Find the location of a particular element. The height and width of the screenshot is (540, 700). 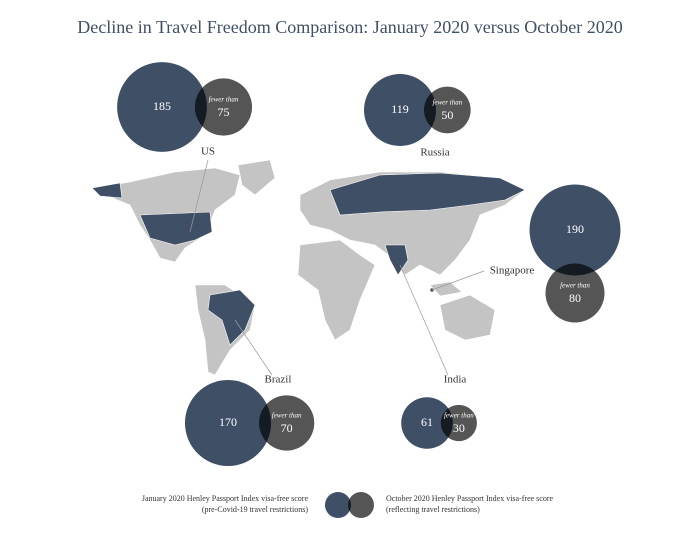

oct-value: 30 is located at coordinates (459, 428).